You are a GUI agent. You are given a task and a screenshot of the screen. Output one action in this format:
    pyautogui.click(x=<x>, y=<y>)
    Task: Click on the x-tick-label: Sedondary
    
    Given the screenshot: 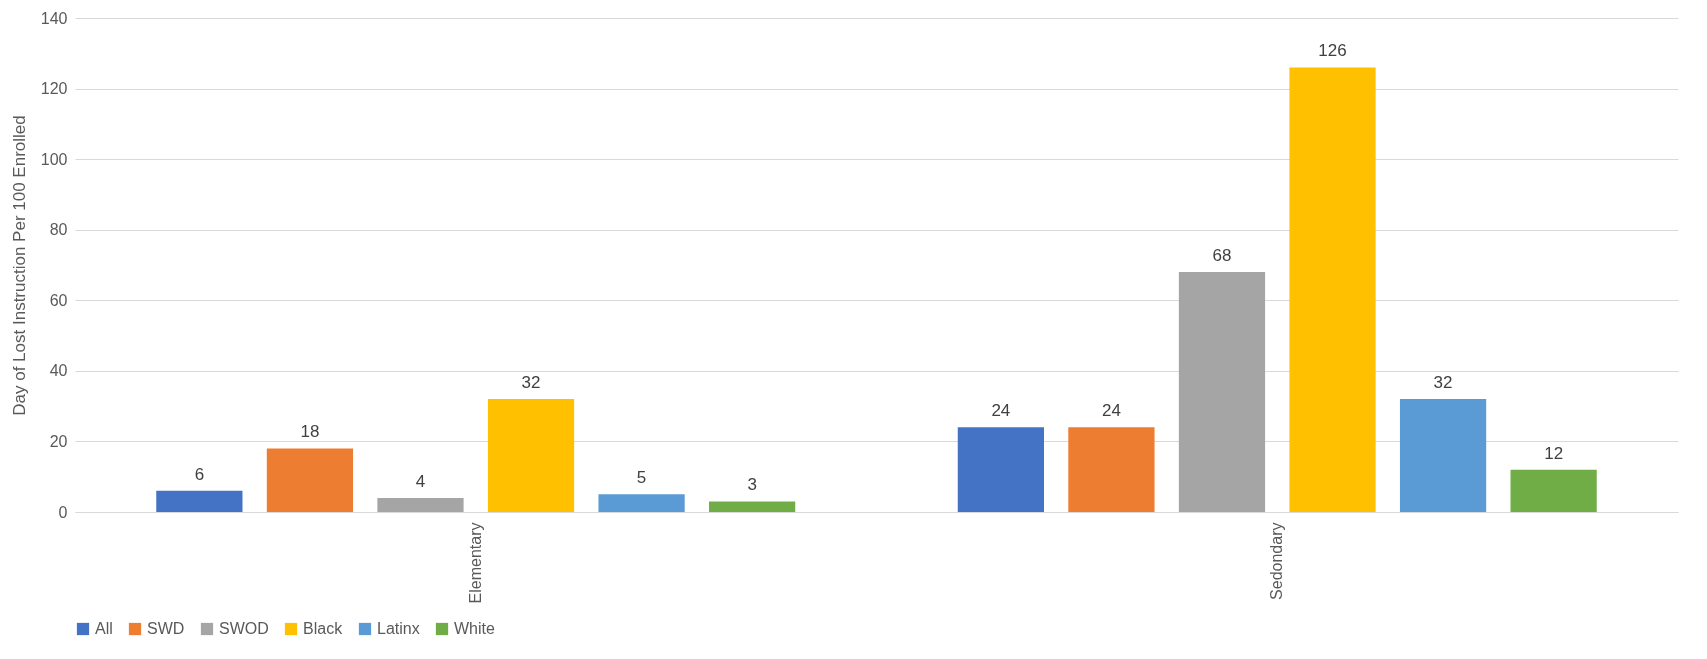 What is the action you would take?
    pyautogui.click(x=1277, y=561)
    